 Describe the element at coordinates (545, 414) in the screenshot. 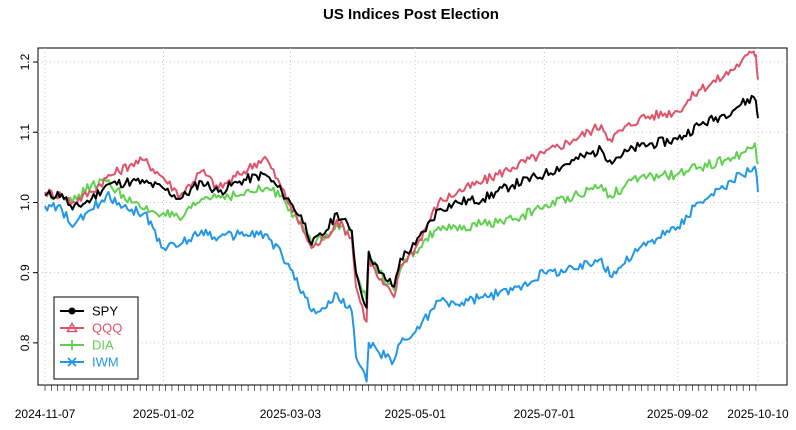

I see `x-tick-label: 2025-07-01` at that location.